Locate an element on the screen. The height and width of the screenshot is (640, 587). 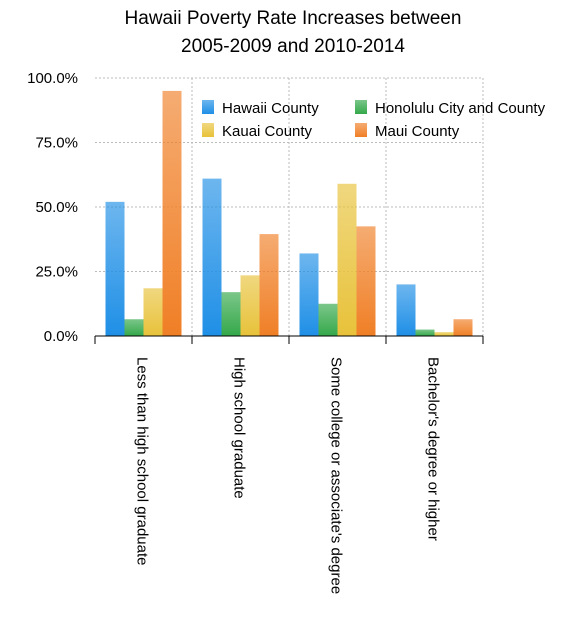
category-label: Bachelor's degree or higher is located at coordinates (433, 449).